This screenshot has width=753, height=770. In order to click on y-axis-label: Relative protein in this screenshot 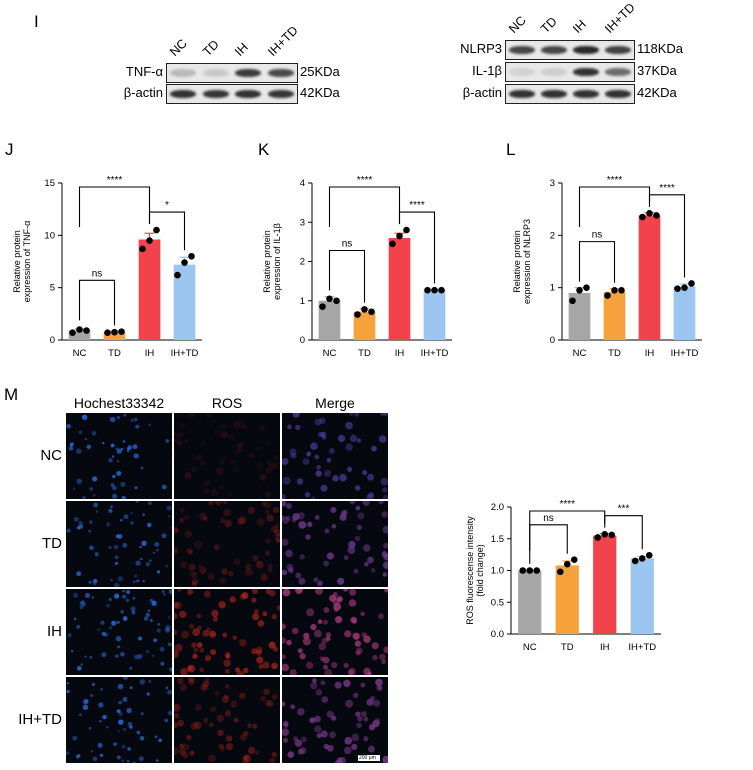, I will do `click(17, 261)`.